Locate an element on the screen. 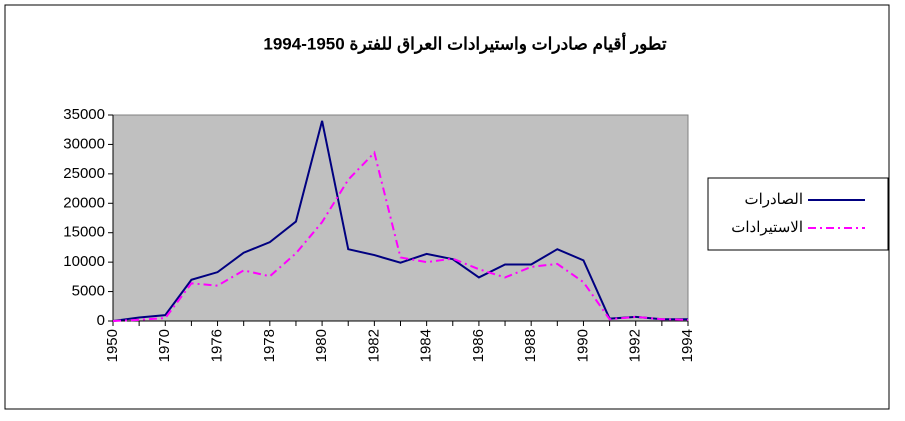 This screenshot has height=421, width=905. y-tick-label: 25000 is located at coordinates (84, 173).